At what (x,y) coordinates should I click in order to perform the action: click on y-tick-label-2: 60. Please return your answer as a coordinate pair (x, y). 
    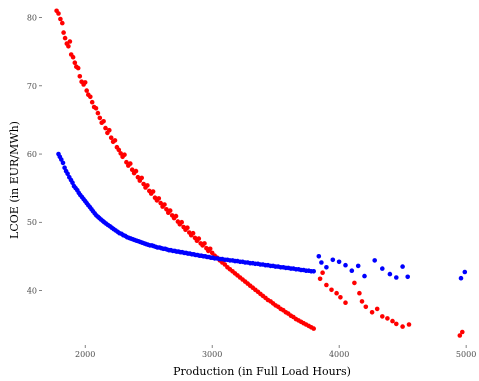
    Looking at the image, I should click on (32, 154).